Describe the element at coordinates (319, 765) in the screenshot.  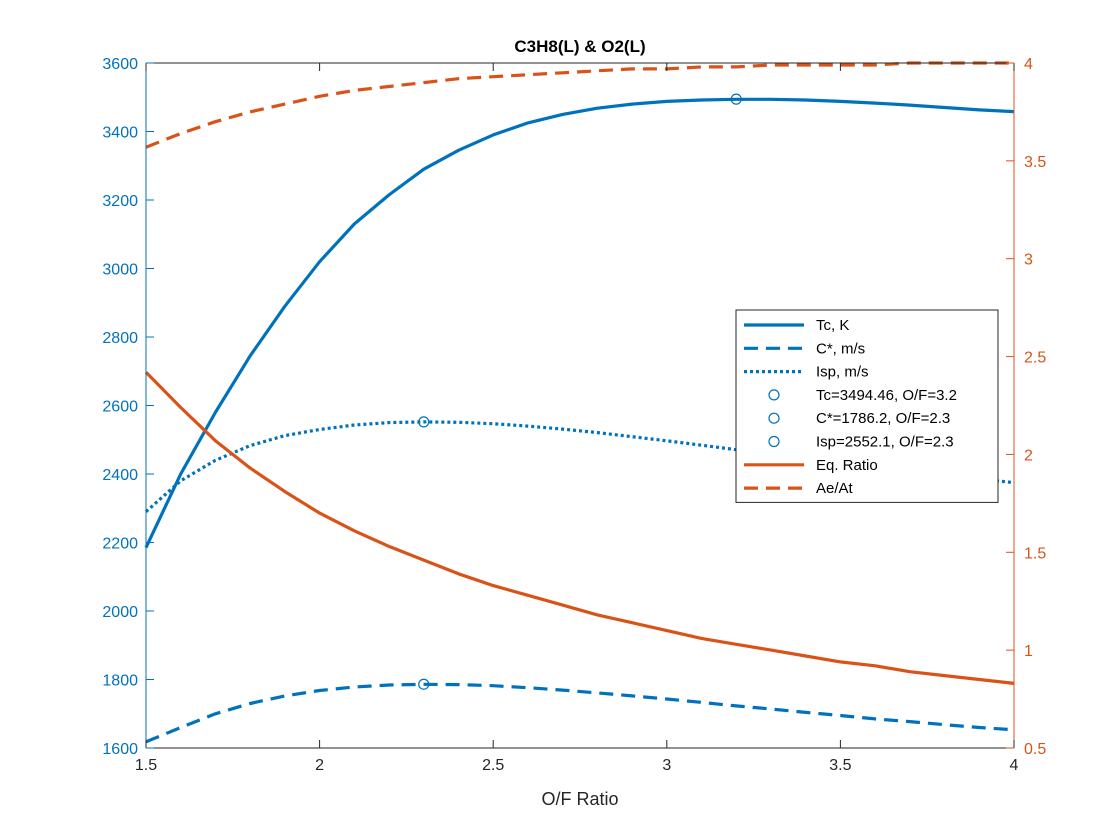
I see `x-tick-label-1: 2` at that location.